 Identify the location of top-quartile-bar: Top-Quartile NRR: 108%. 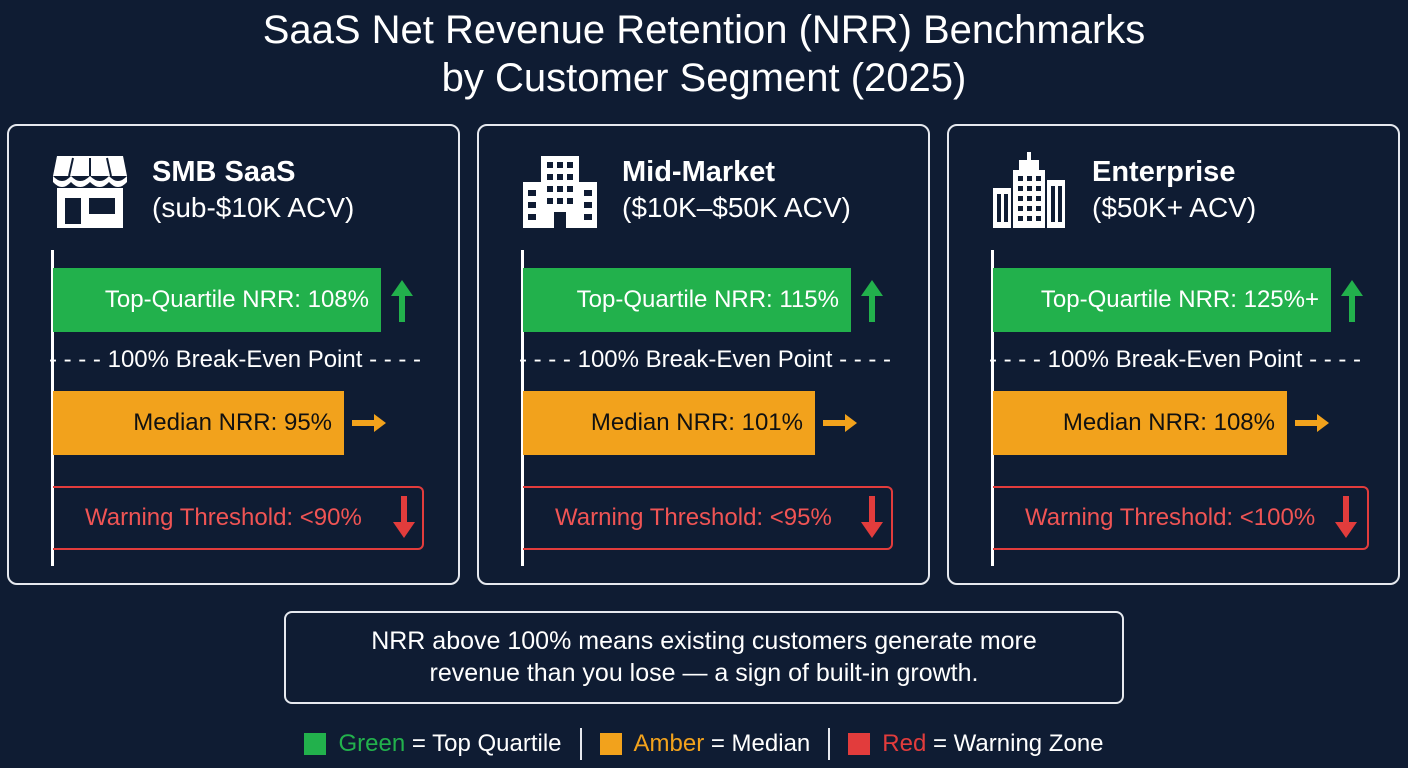
(217, 300).